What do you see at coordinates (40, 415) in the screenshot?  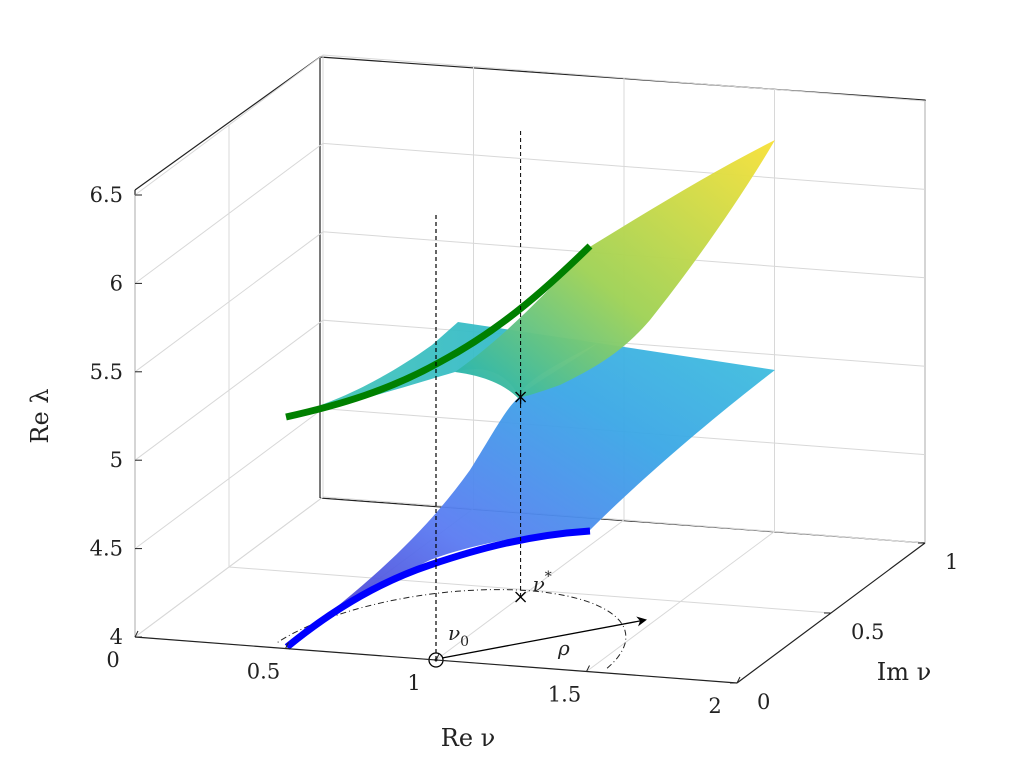 I see `z-axis-label: Re λ` at bounding box center [40, 415].